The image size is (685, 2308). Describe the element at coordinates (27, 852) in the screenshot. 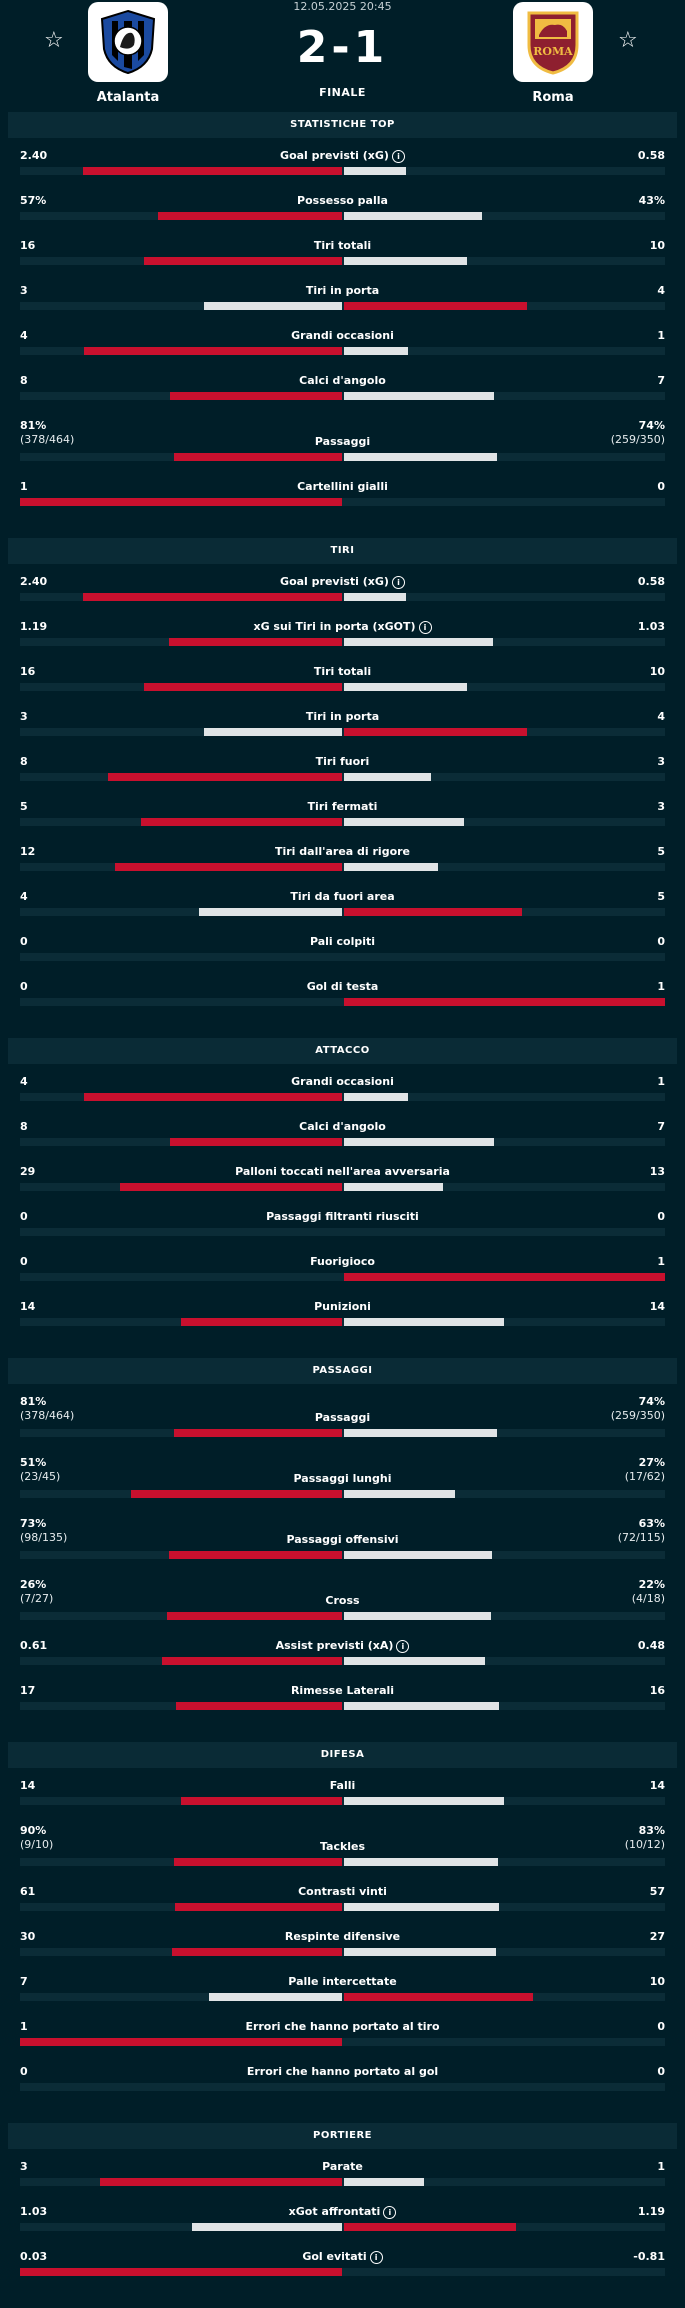

I see `home-stat-value: 12` at that location.